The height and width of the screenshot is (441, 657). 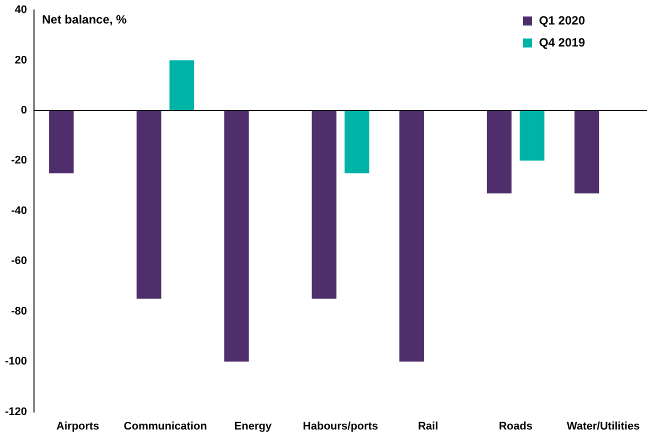 I want to click on y-tick-label: -80, so click(x=19, y=311).